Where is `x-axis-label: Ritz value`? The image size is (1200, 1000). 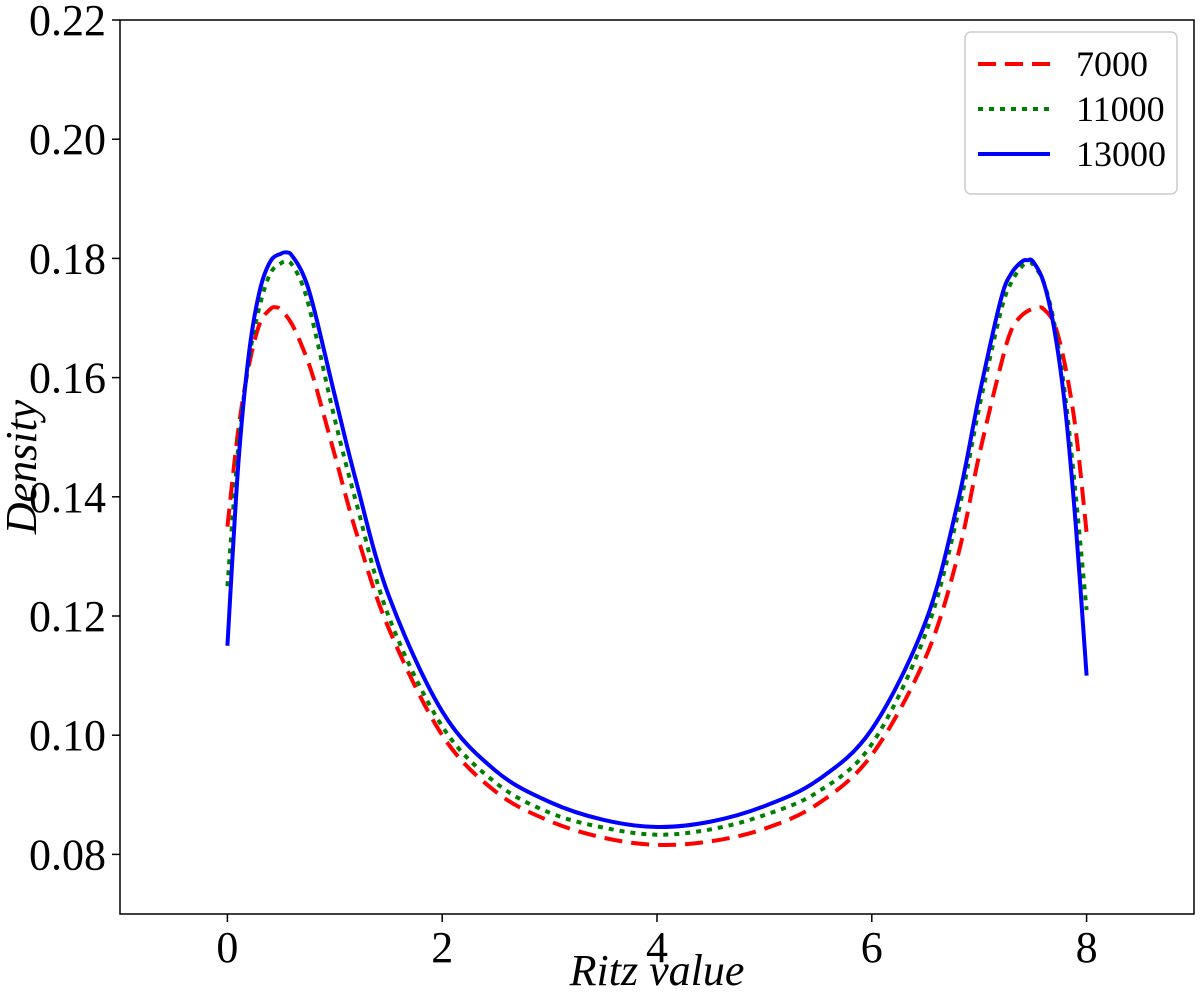
x-axis-label: Ritz value is located at coordinates (657, 970).